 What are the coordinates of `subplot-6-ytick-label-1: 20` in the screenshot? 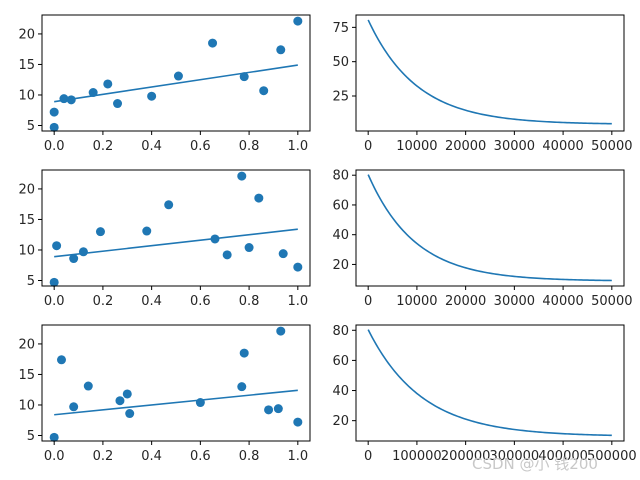 It's located at (340, 421).